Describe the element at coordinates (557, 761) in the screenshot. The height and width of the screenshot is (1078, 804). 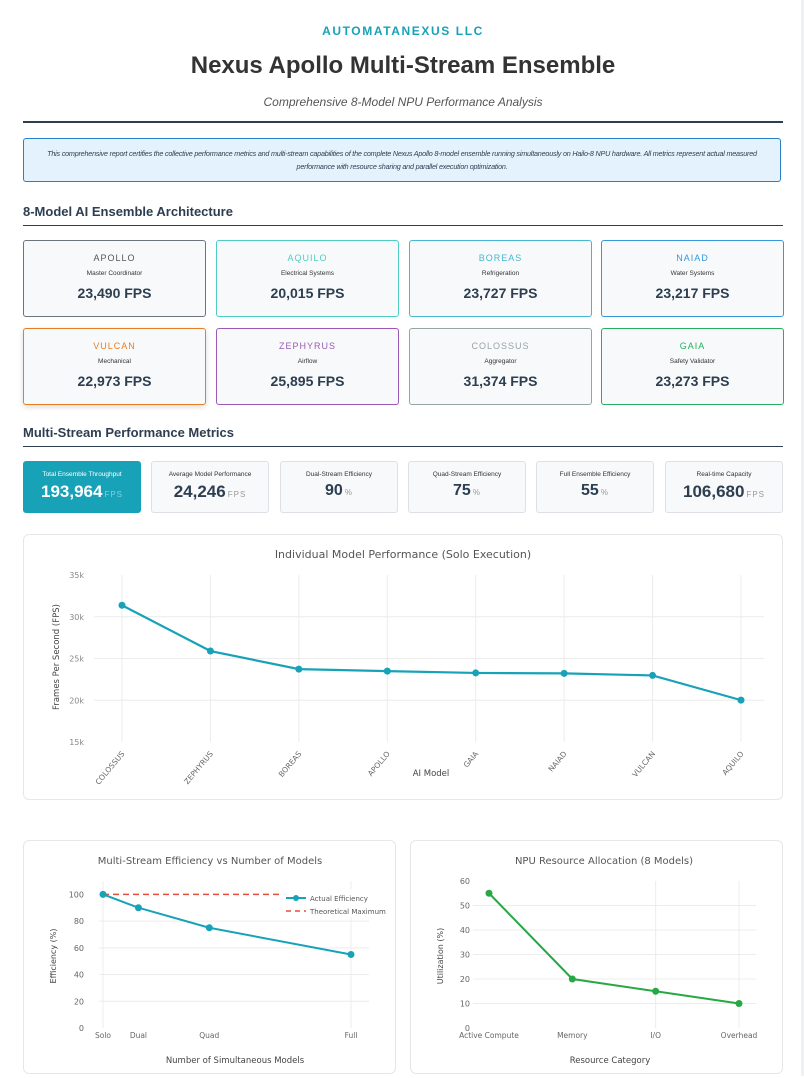
I see `x-tick-label: NAIAD` at that location.